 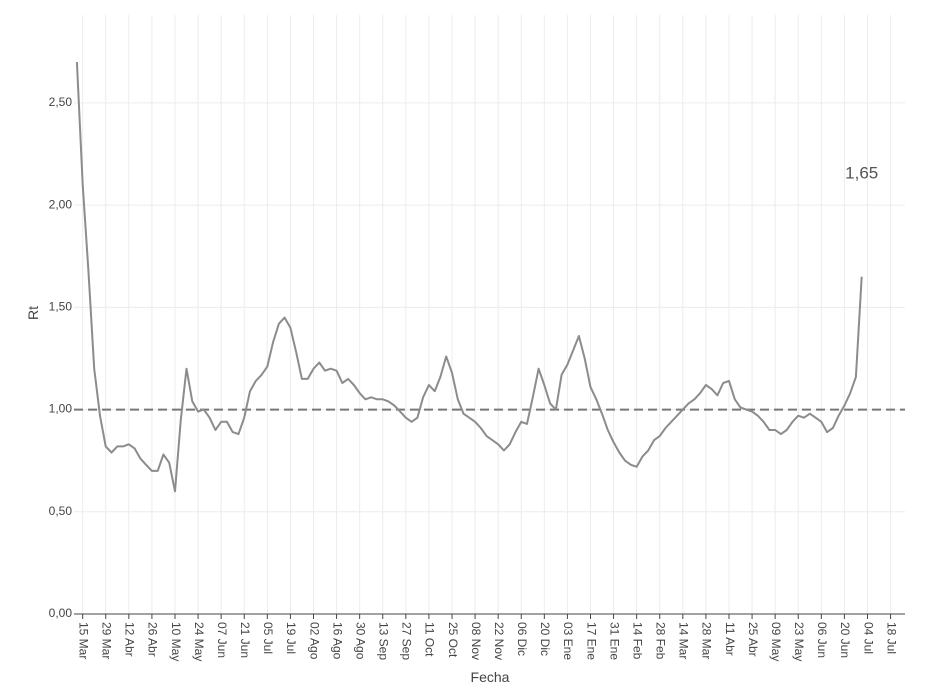 What do you see at coordinates (61, 409) in the screenshot?
I see `y-tick-label: 1,00` at bounding box center [61, 409].